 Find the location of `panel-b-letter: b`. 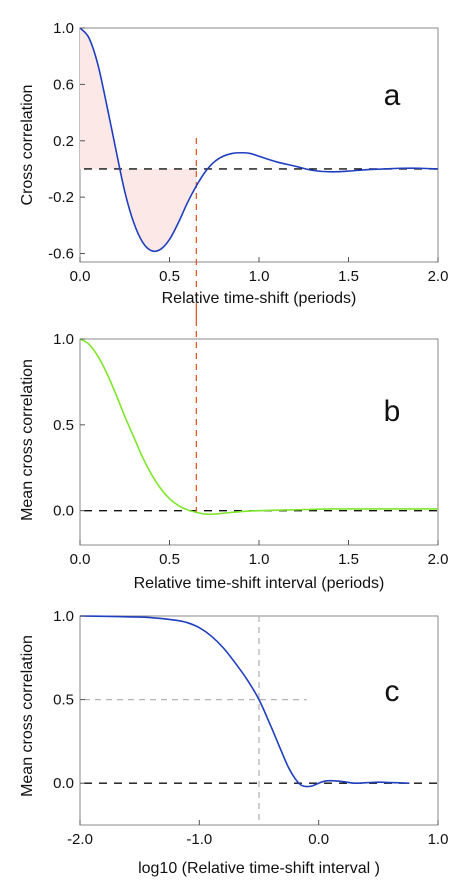

panel-b-letter: b is located at coordinates (392, 411).